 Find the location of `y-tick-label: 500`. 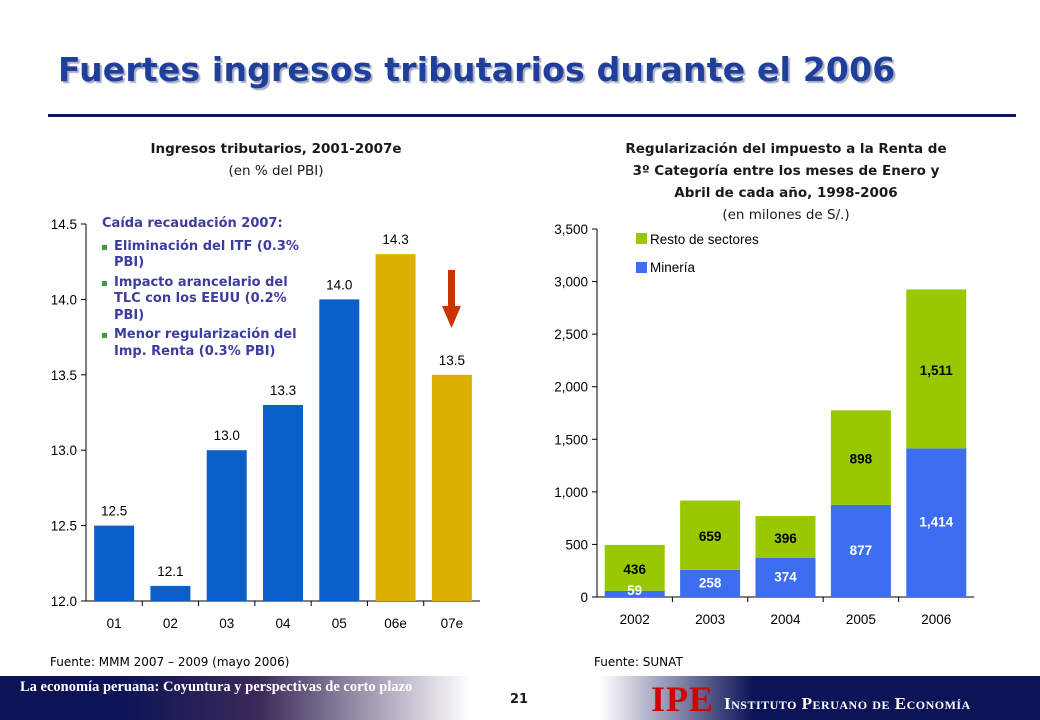

y-tick-label: 500 is located at coordinates (576, 544).